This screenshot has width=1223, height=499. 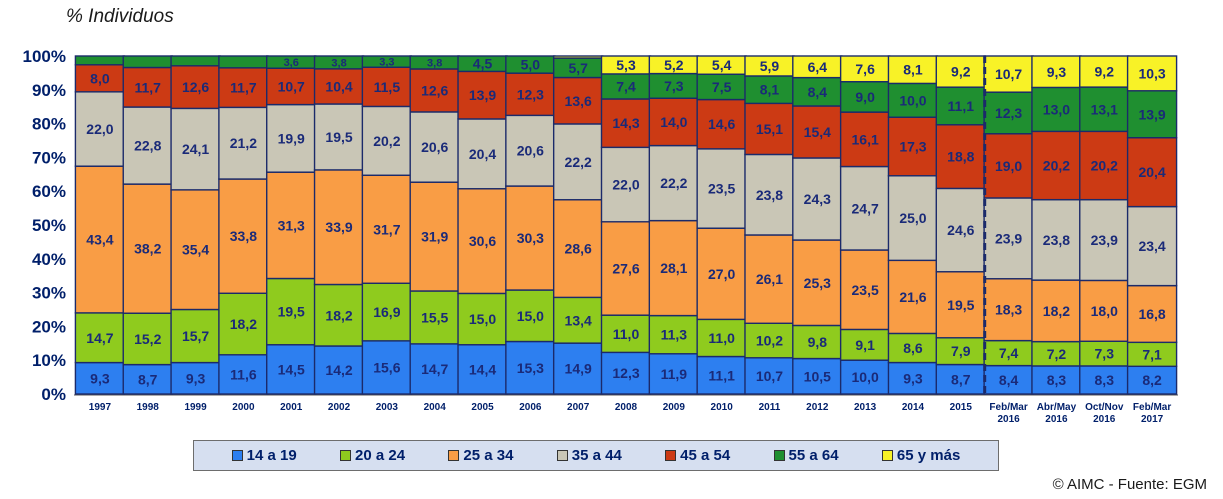 What do you see at coordinates (195, 336) in the screenshot?
I see `data-label: 15,7` at bounding box center [195, 336].